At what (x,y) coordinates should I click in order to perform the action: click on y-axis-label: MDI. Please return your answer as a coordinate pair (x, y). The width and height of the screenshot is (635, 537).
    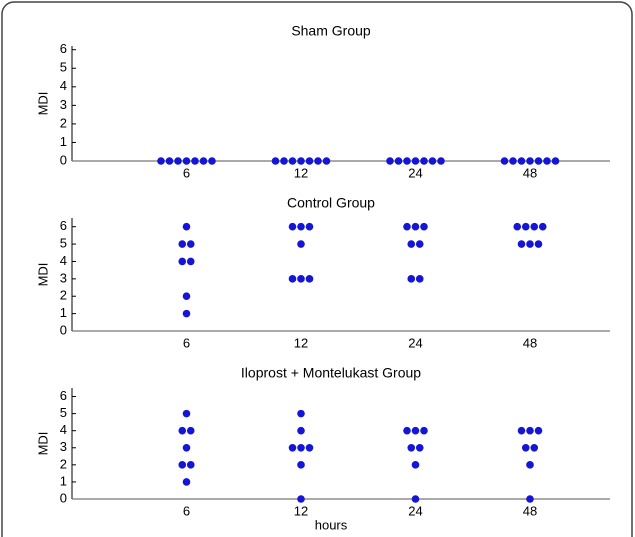
    Looking at the image, I should click on (42, 104).